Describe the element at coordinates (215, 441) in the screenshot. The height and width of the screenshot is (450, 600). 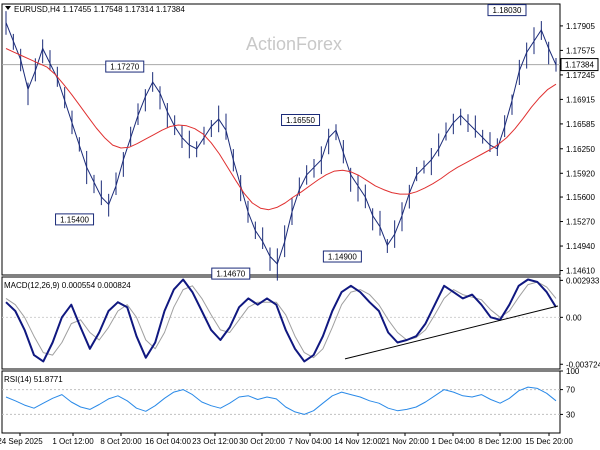
I see `xtick-label: 23 Oct 12:00` at that location.